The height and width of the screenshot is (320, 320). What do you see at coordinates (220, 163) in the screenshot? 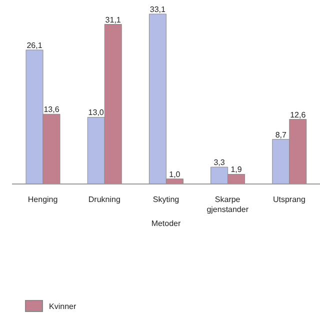
I see `data-label: 3,3` at bounding box center [220, 163].